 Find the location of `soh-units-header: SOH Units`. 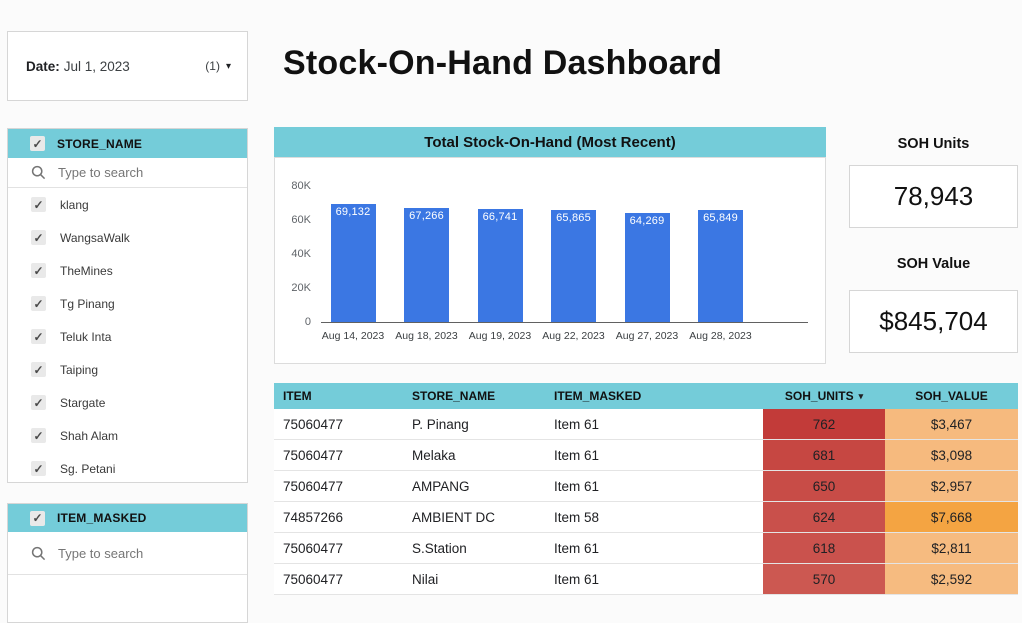

soh-units-header: SOH Units is located at coordinates (933, 144).